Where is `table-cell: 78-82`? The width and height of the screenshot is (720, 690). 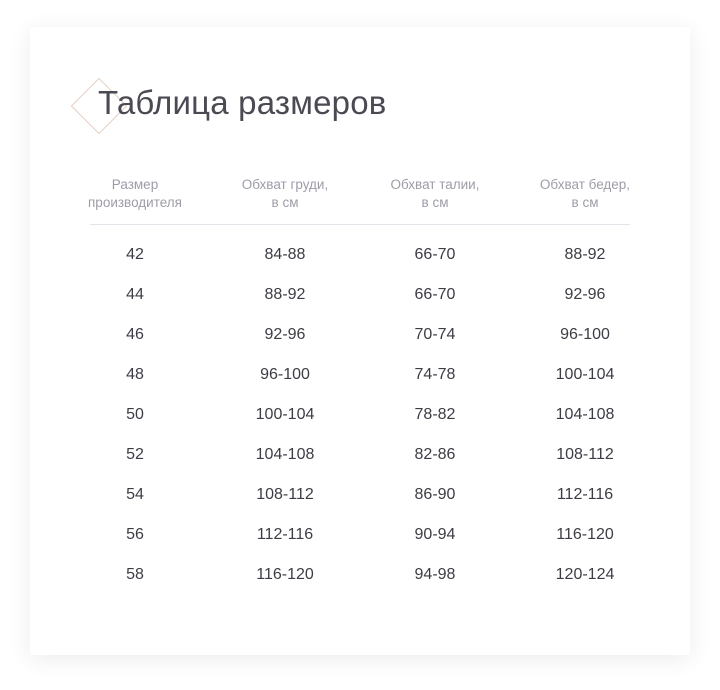
table-cell: 78-82 is located at coordinates (435, 414).